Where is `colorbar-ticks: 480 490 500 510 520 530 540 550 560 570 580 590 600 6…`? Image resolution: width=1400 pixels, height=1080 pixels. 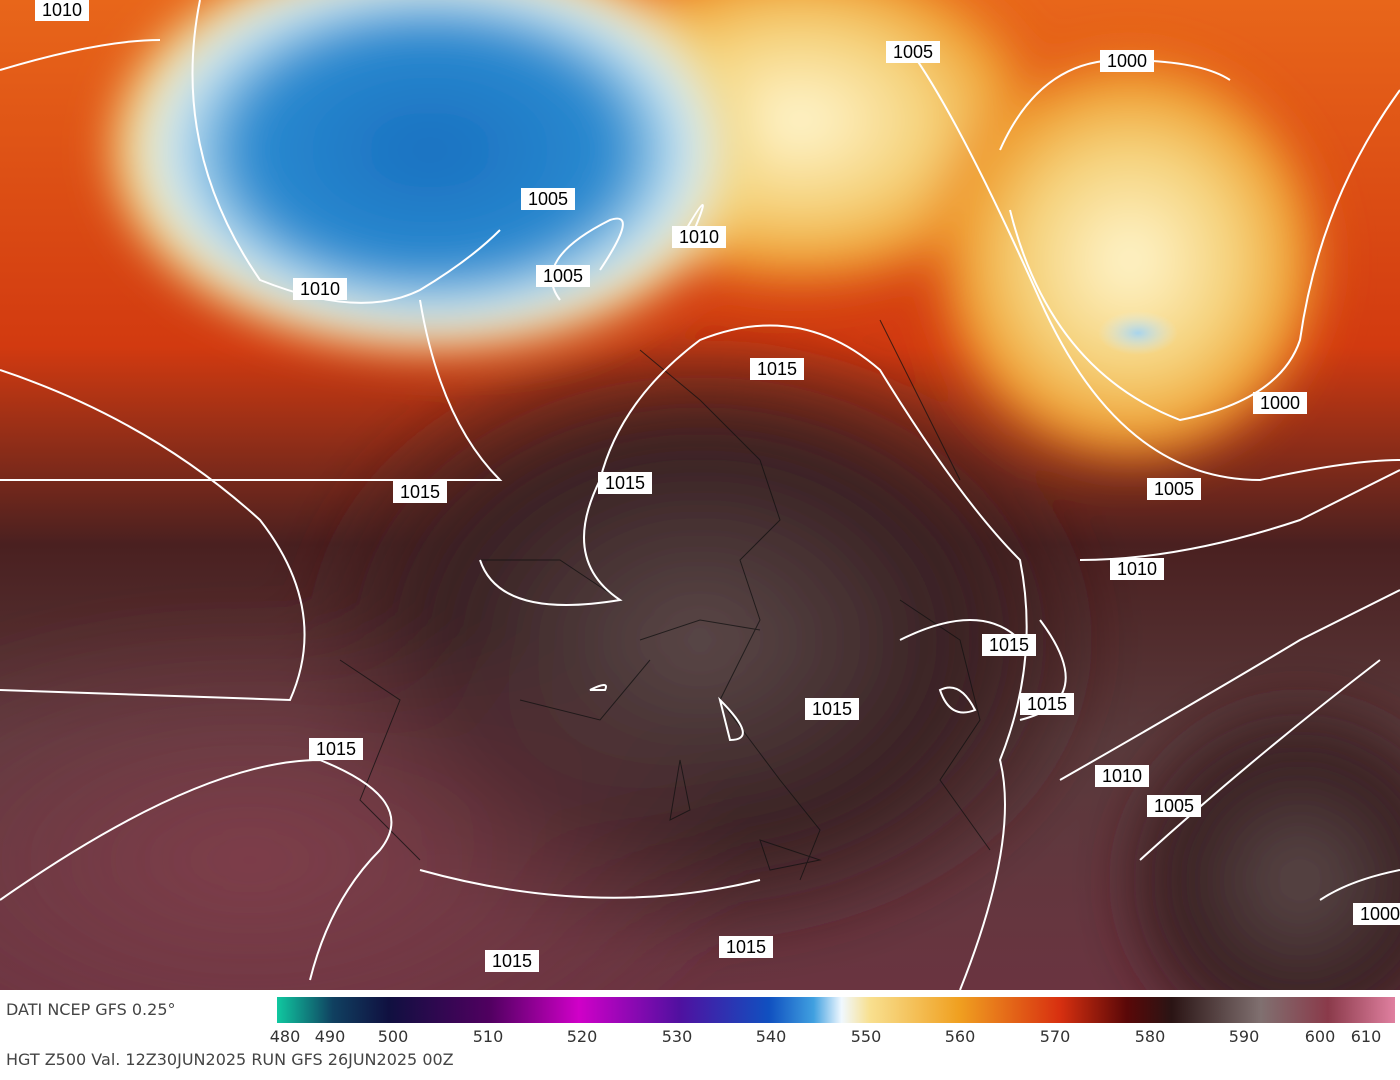
colorbar-ticks: 480 490 500 510 520 530 540 550 560 570 580 590 600 6… is located at coordinates (826, 1036).